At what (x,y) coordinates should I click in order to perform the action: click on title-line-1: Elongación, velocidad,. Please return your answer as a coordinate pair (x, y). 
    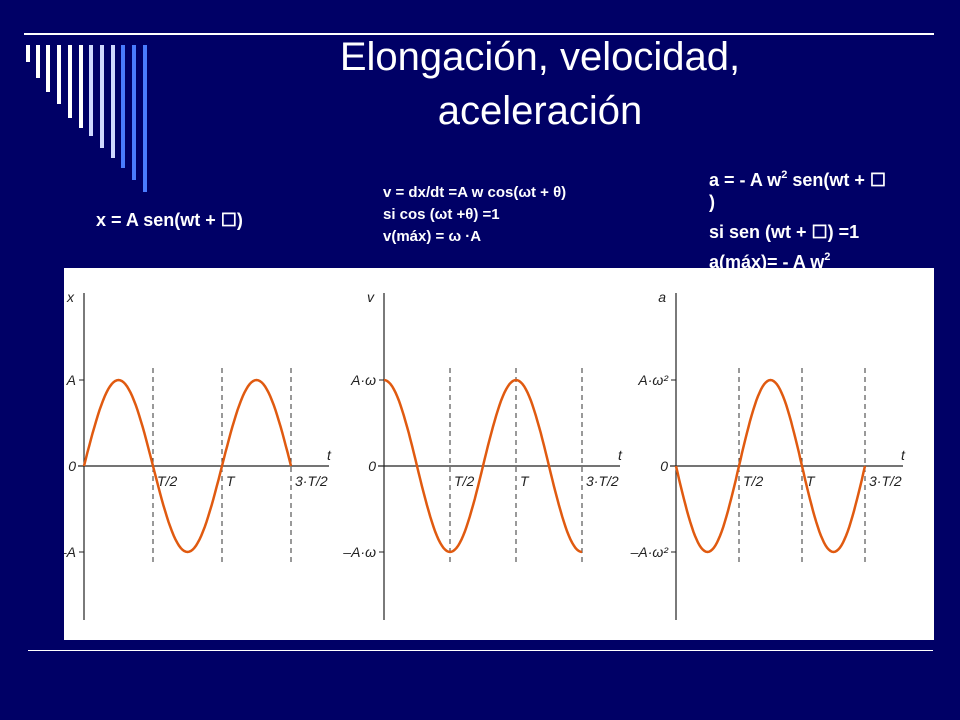
    Looking at the image, I should click on (540, 57).